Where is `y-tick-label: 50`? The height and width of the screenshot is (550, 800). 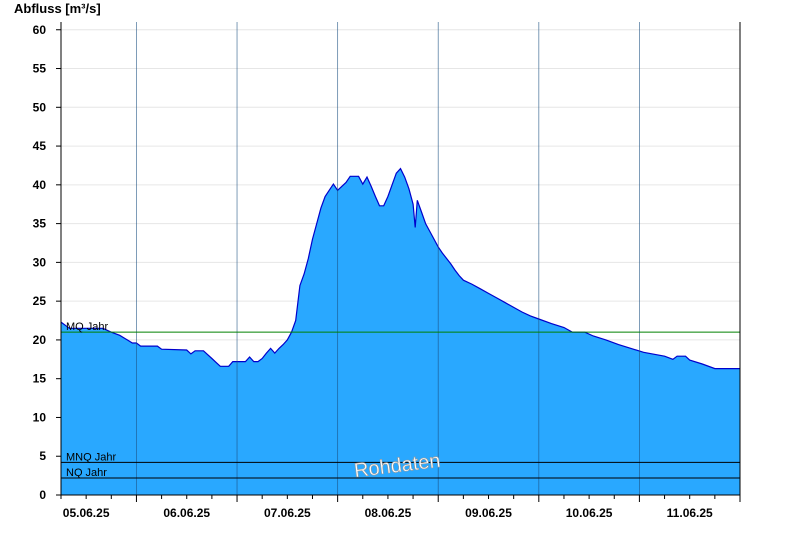
y-tick-label: 50 is located at coordinates (40, 107).